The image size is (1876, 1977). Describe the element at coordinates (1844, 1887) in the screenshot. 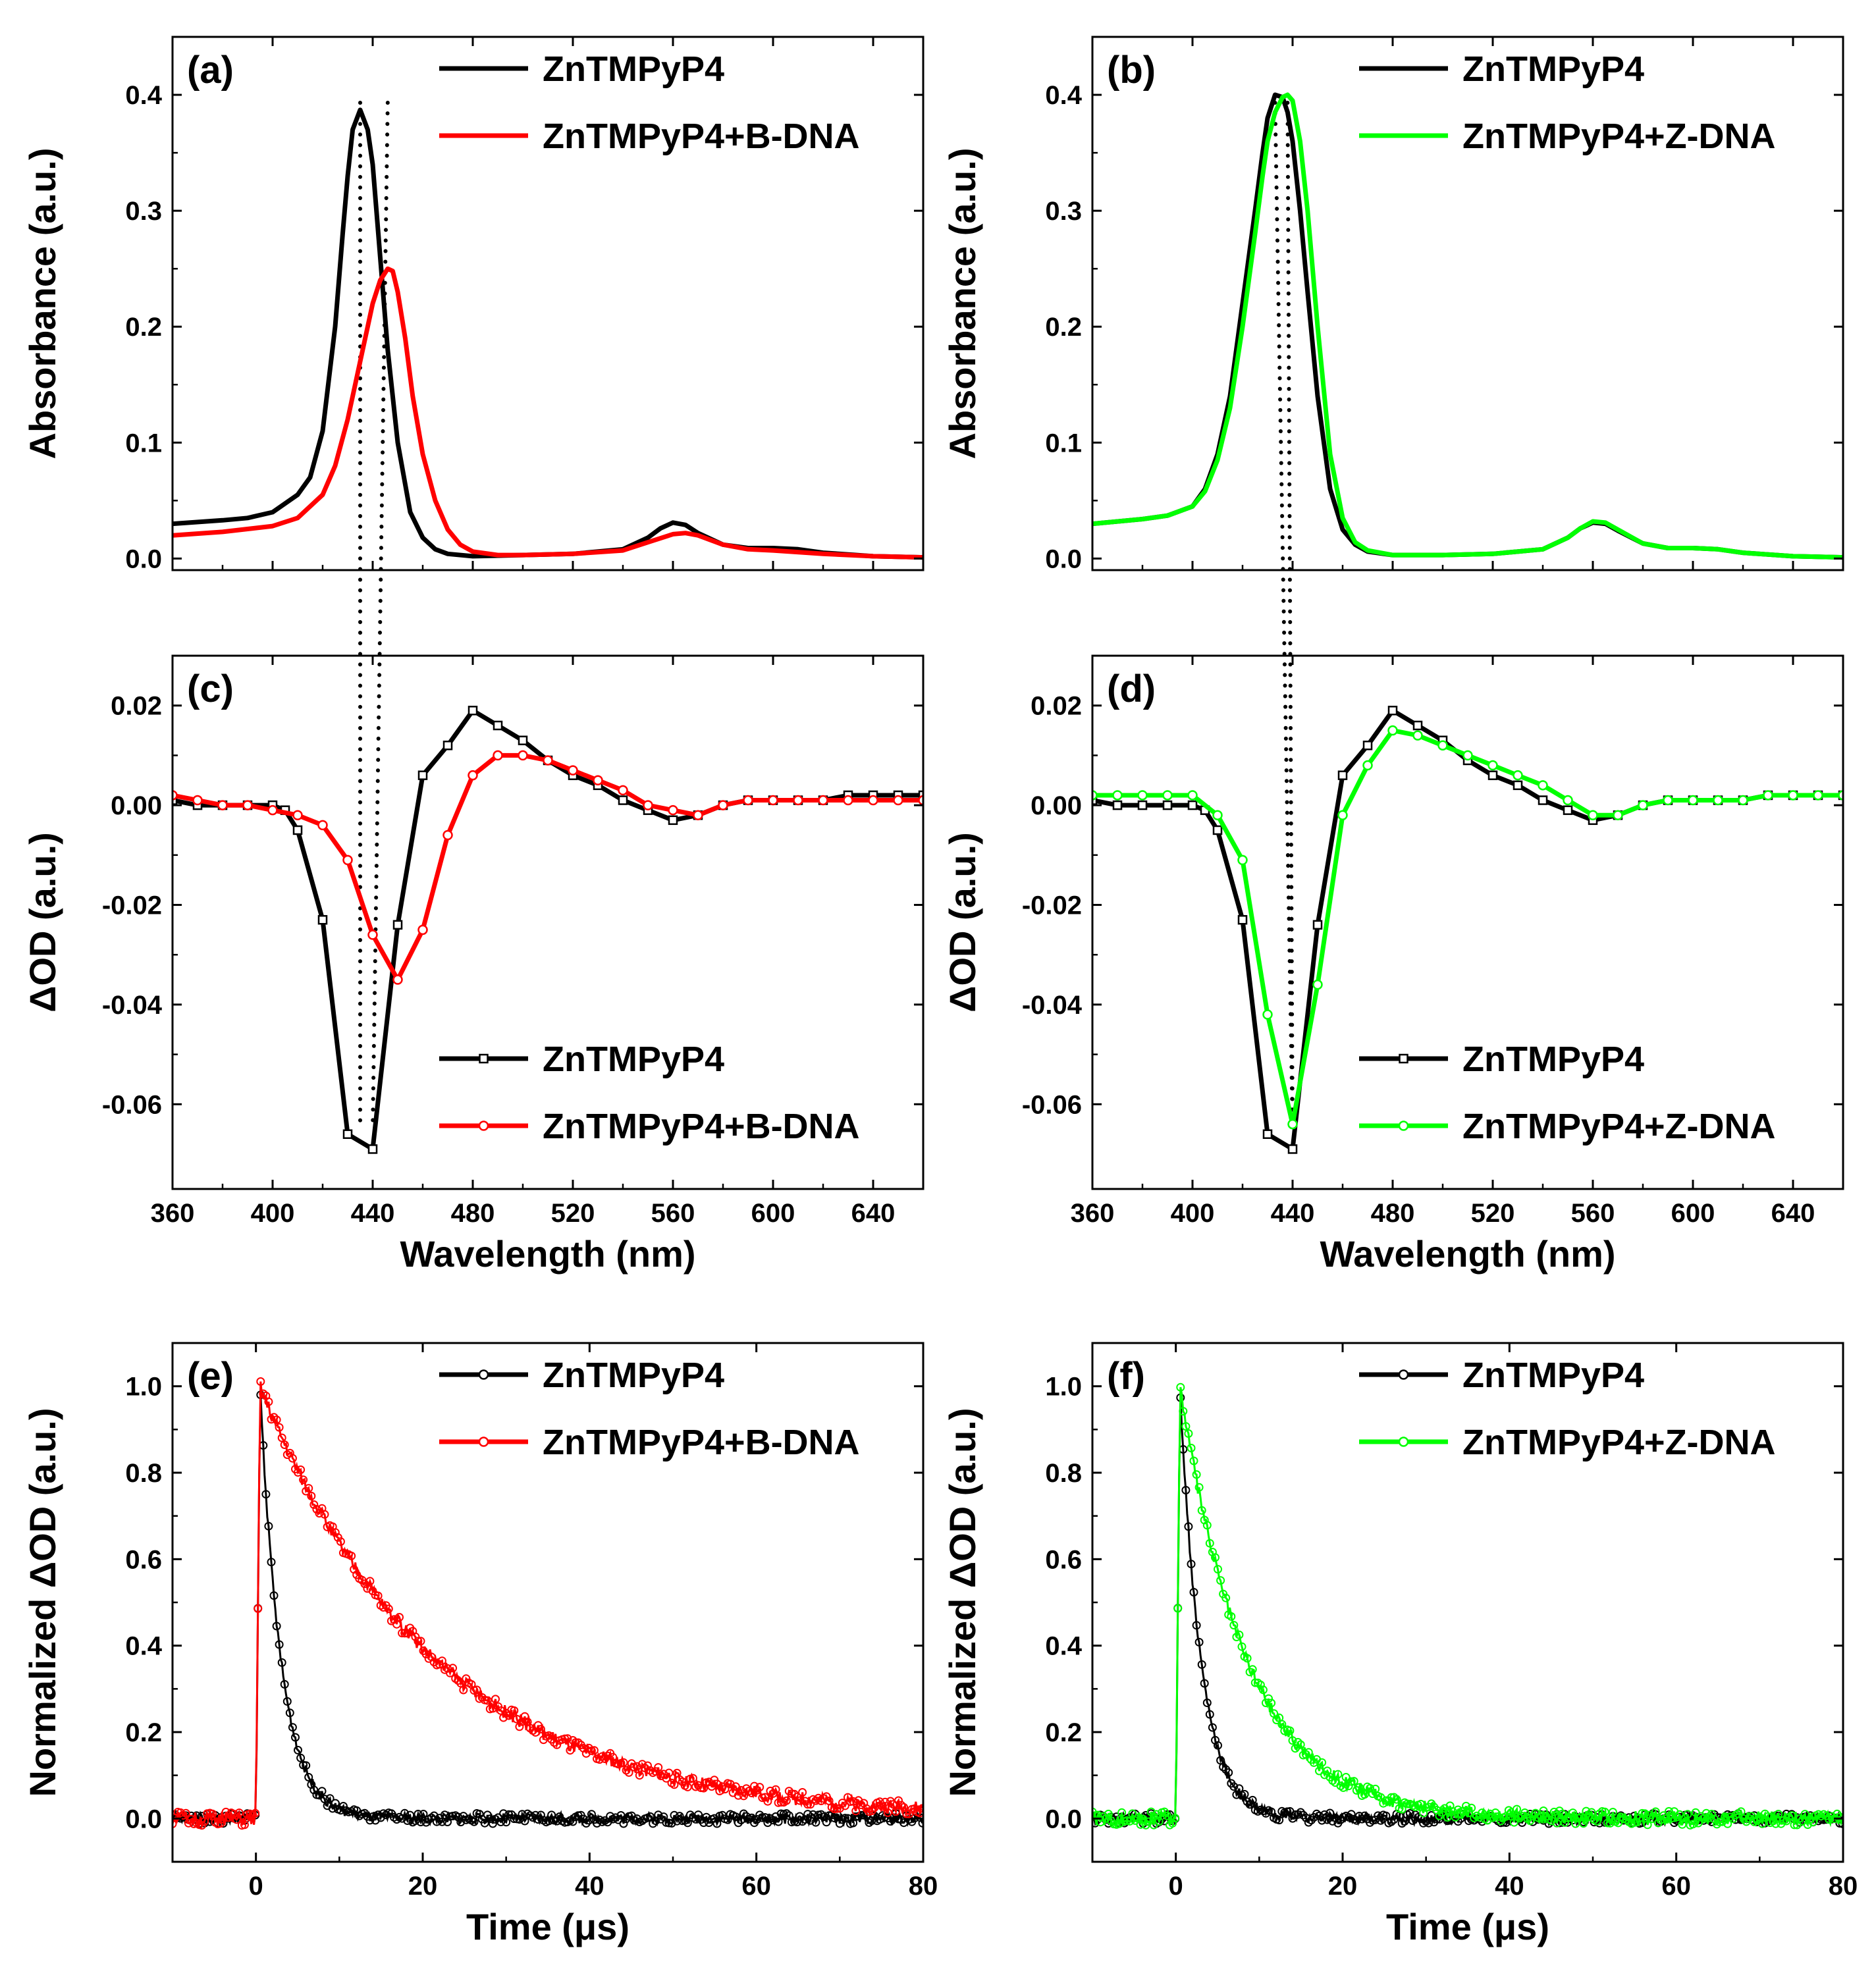

I see `x-tick-label: 80` at that location.